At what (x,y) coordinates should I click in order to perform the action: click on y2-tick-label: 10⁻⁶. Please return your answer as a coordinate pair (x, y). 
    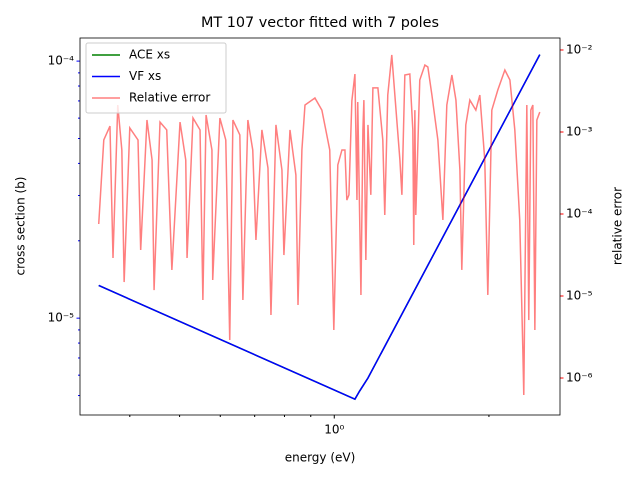
    Looking at the image, I should click on (579, 378).